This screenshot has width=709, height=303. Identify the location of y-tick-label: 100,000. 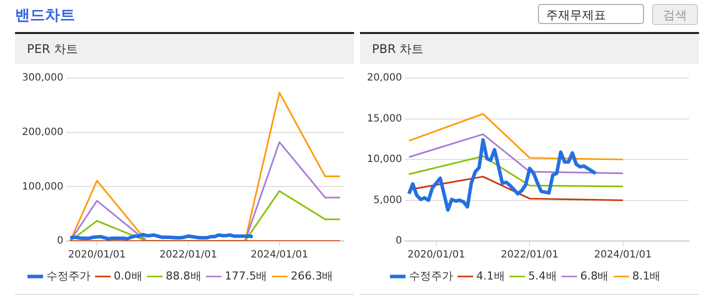
(43, 186).